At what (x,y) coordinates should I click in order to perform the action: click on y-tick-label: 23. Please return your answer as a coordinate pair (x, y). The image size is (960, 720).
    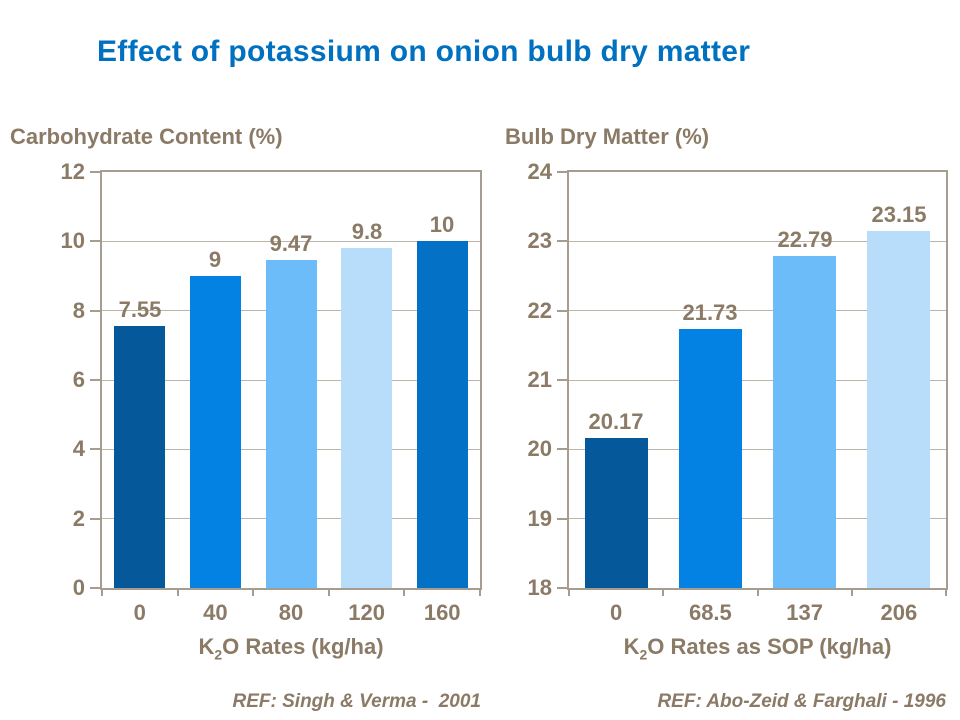
    Looking at the image, I should click on (539, 241).